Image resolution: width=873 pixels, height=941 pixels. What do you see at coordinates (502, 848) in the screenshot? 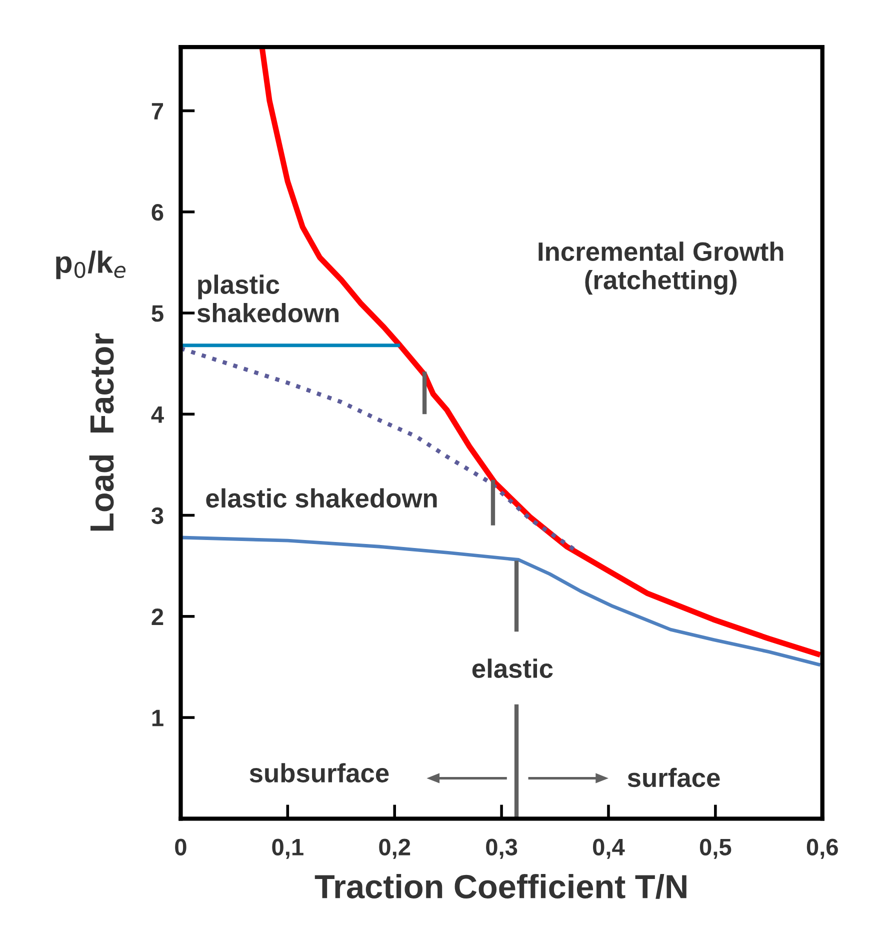
I see `x-tick-label: 0,3` at bounding box center [502, 848].